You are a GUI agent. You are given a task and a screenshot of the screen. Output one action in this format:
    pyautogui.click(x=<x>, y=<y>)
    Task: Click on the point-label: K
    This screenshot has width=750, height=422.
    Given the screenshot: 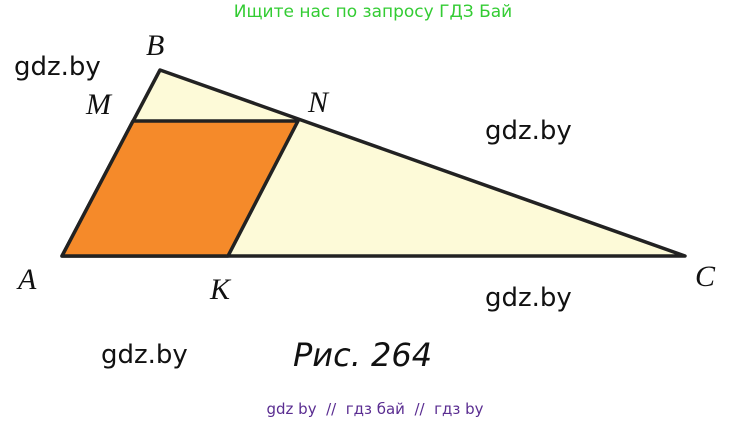 What is the action you would take?
    pyautogui.click(x=220, y=289)
    